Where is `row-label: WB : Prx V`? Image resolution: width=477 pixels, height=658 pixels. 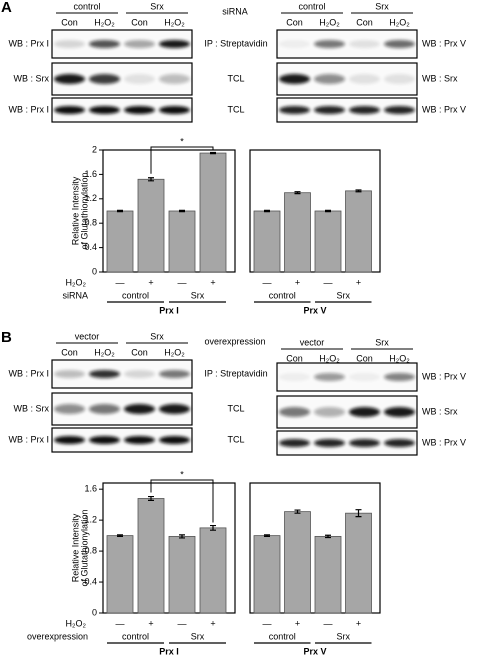 row-label: WB : Prx V is located at coordinates (444, 43).